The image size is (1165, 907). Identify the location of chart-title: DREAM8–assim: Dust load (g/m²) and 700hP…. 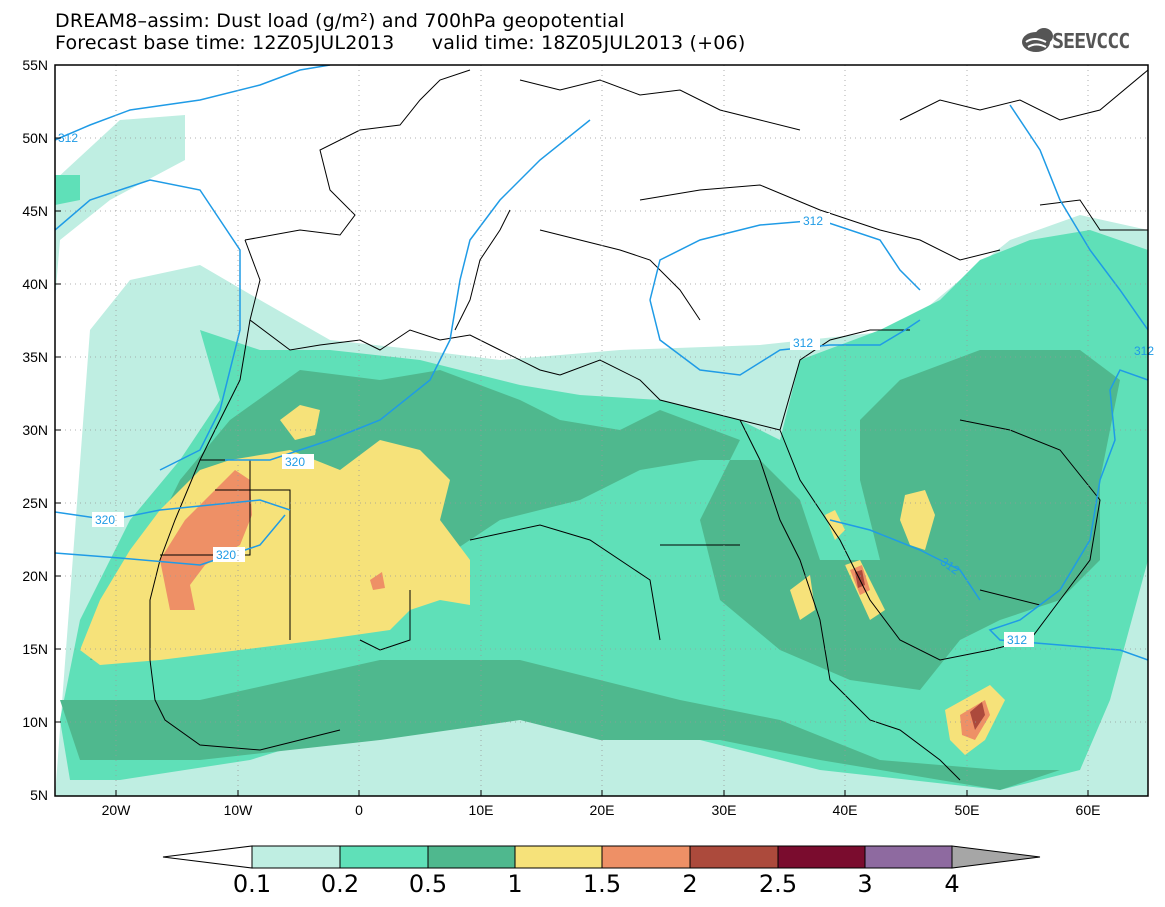
(340, 21).